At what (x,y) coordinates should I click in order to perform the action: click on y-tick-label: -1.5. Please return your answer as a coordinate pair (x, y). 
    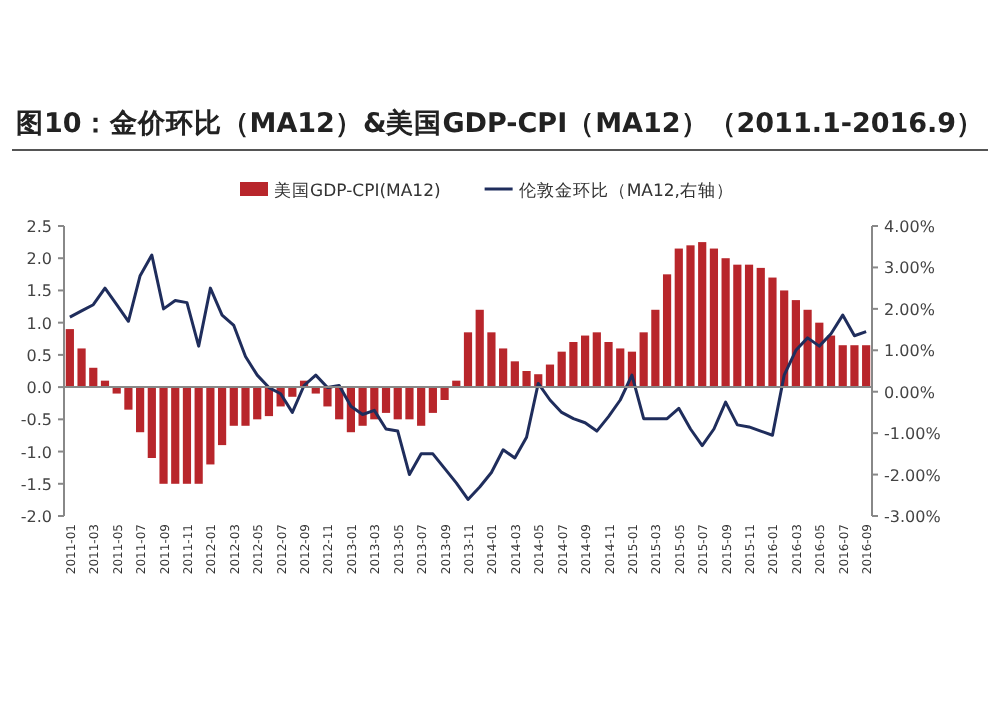
    Looking at the image, I should click on (36, 484).